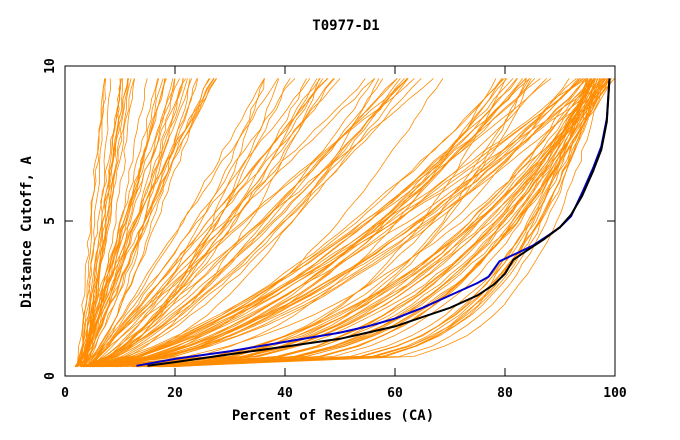  Describe the element at coordinates (50, 376) in the screenshot. I see `y-tick-label: 0` at that location.